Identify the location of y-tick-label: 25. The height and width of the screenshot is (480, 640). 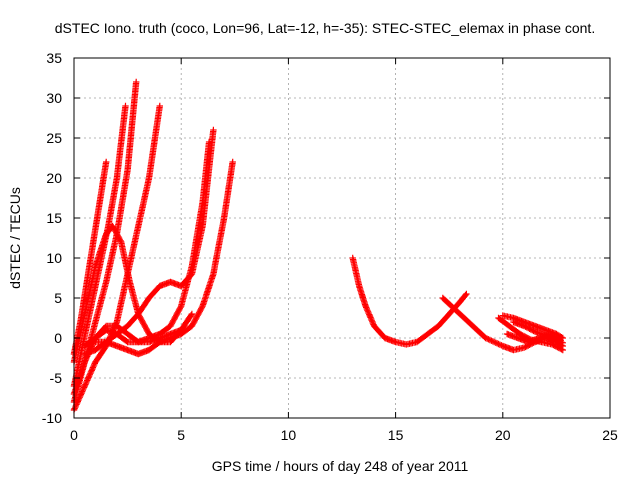
(54, 138).